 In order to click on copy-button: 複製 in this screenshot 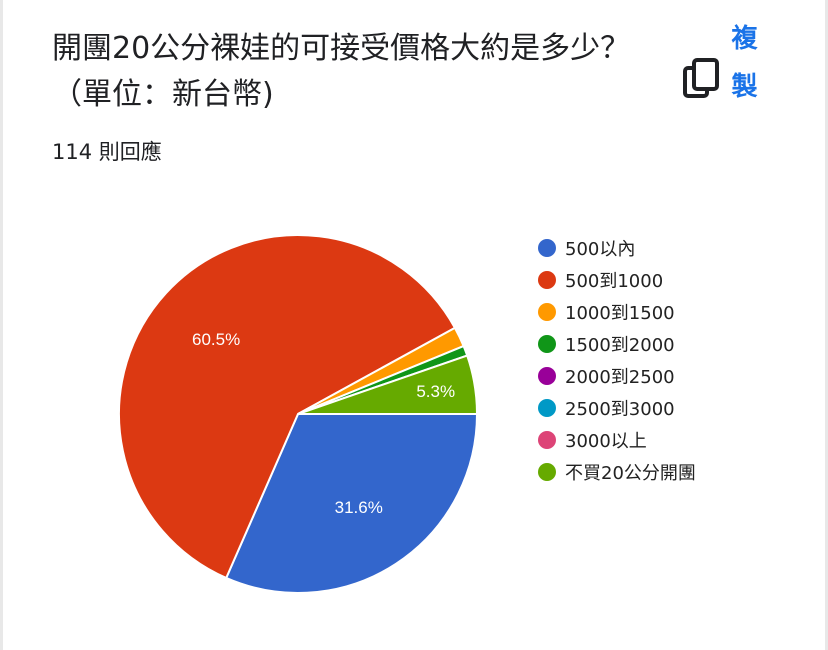, I will do `click(742, 72)`.